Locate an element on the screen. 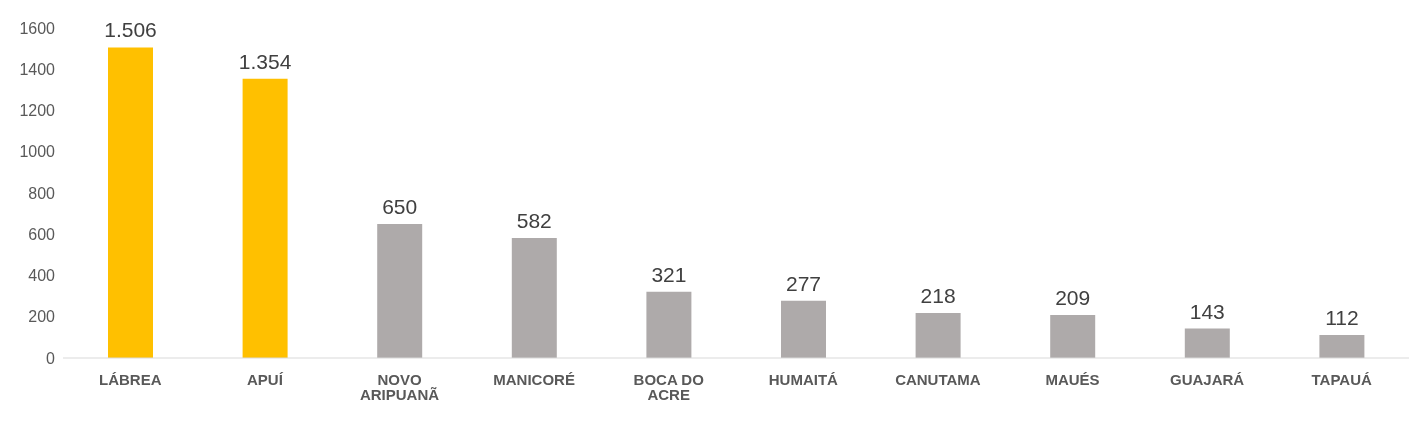 The image size is (1422, 436). data-label: 321 is located at coordinates (669, 274).